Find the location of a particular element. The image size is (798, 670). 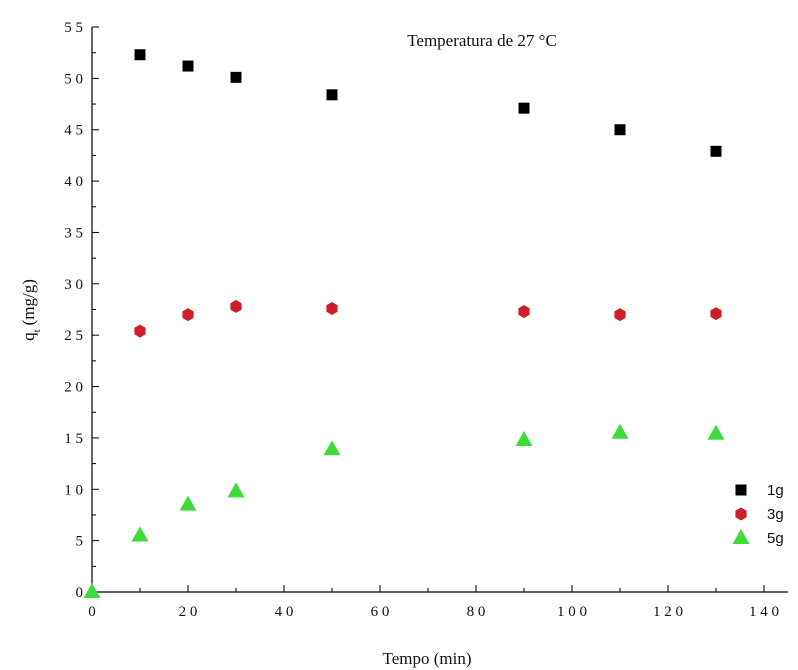

y-tick-label: 5 0 is located at coordinates (73, 79).